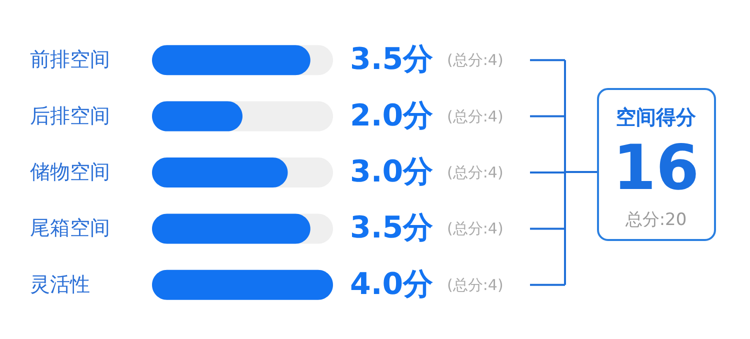 This screenshot has height=339, width=750. Describe the element at coordinates (656, 167) in the screenshot. I see `text: 16` at that location.